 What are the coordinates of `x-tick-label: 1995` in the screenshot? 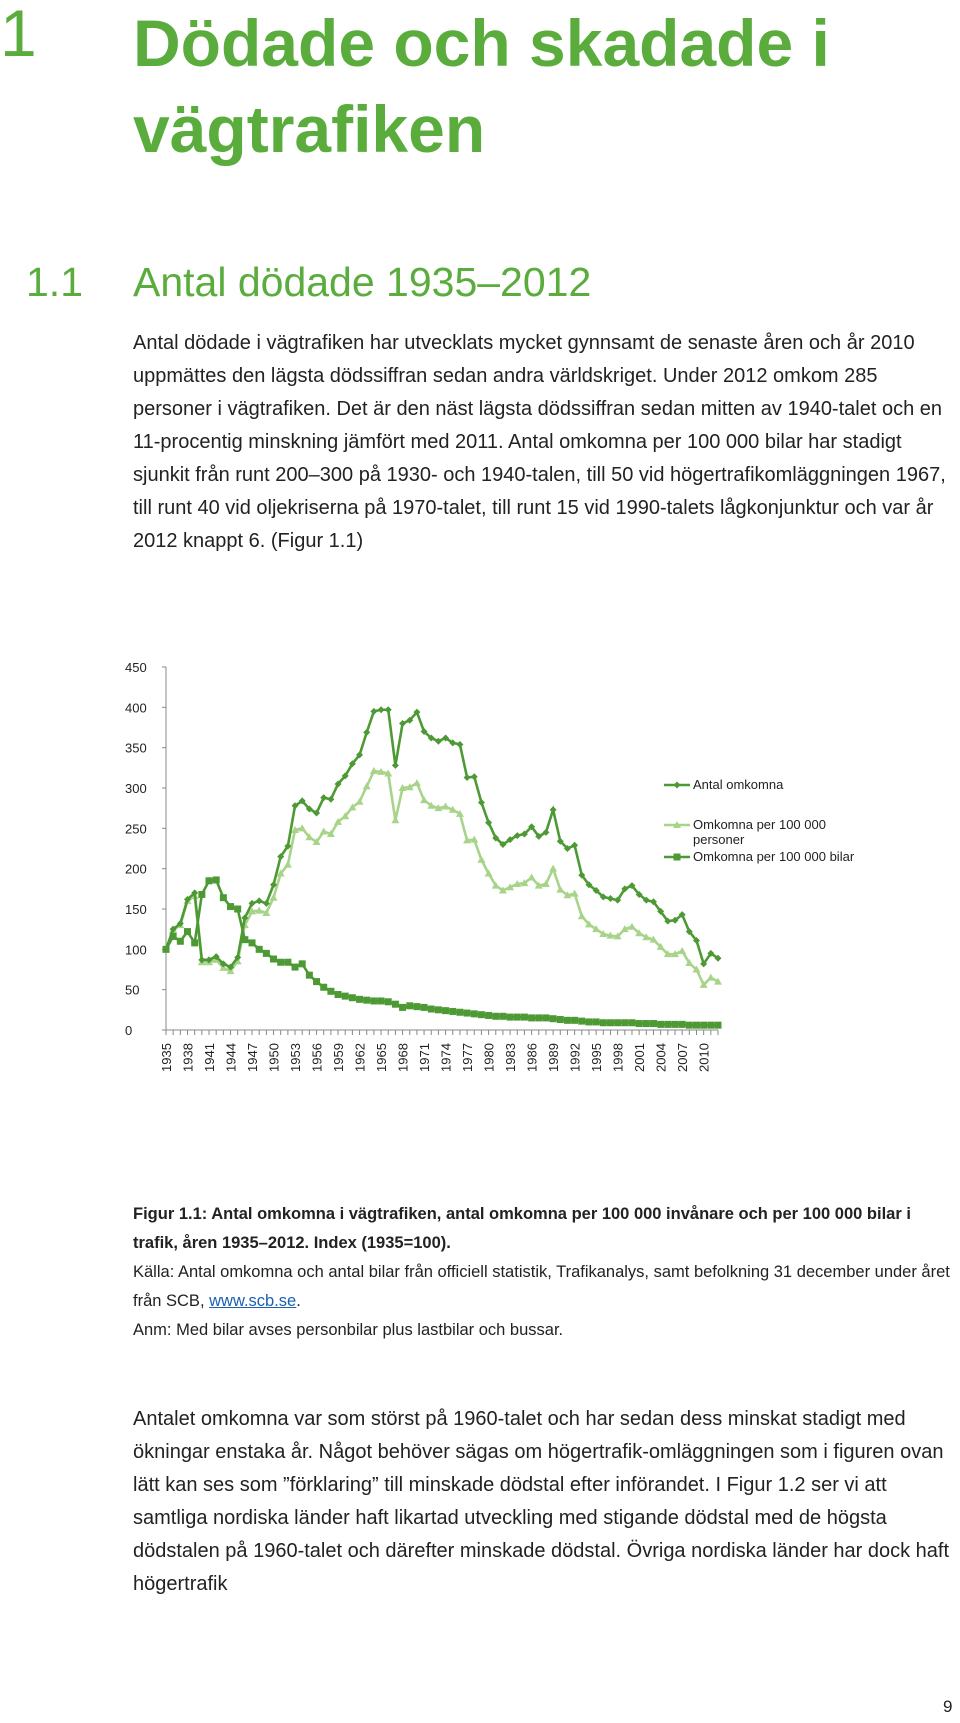 It's located at (596, 1057).